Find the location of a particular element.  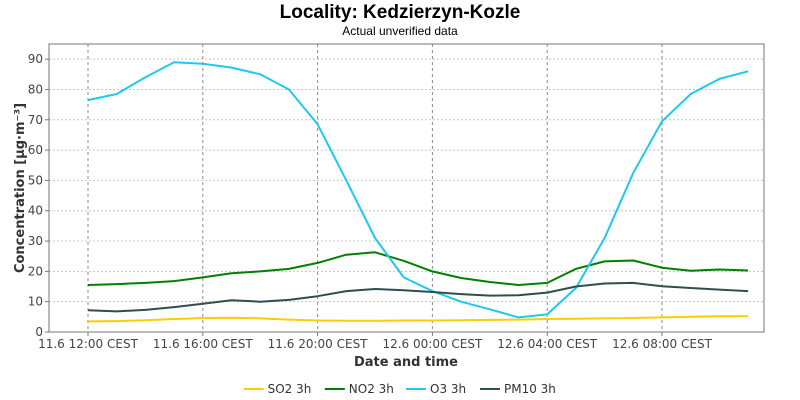

y-tick-label: 60 is located at coordinates (35, 150).